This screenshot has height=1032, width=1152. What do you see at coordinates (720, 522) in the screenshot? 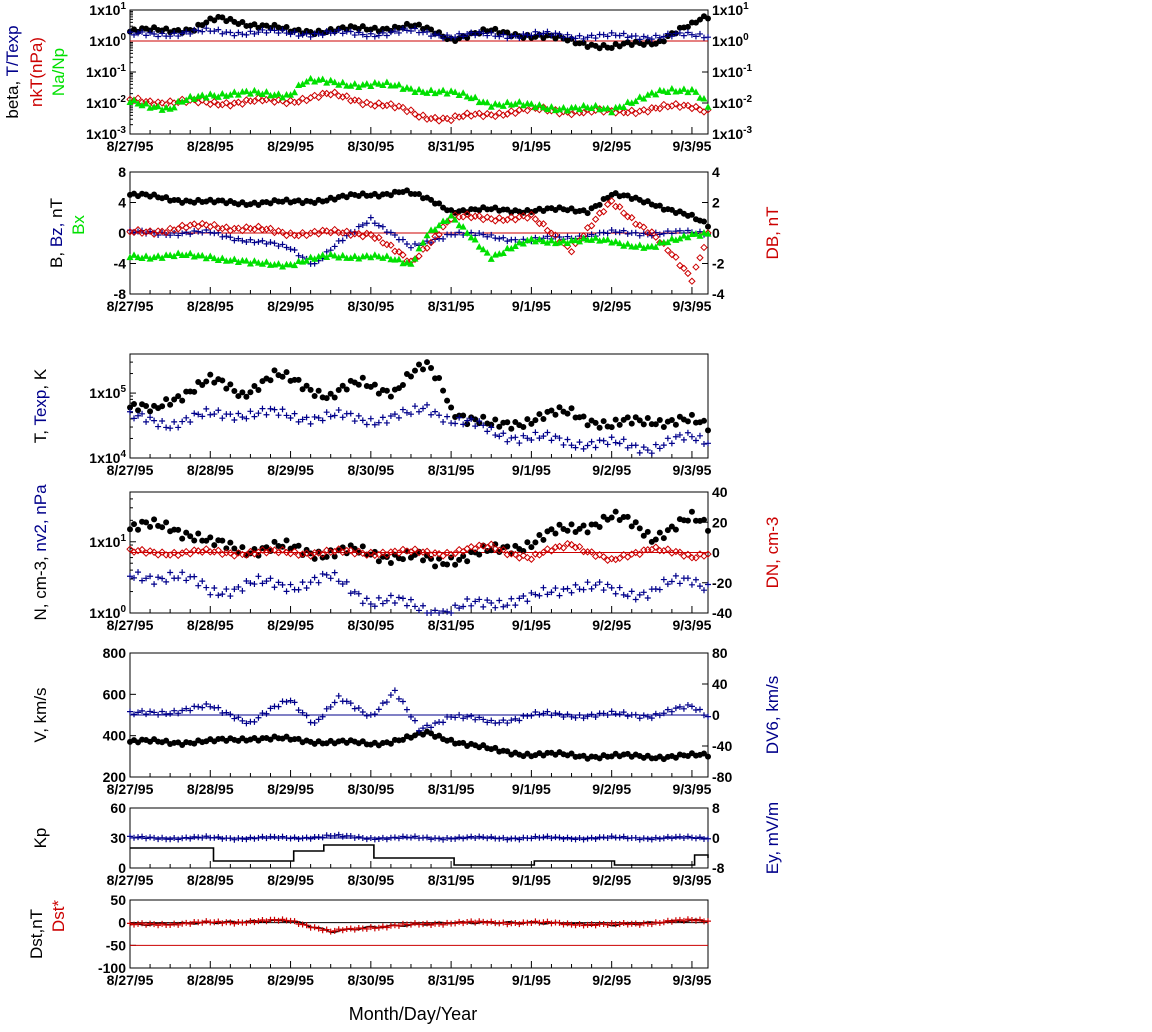
I see `y-right-tick-label: 20` at bounding box center [720, 522].